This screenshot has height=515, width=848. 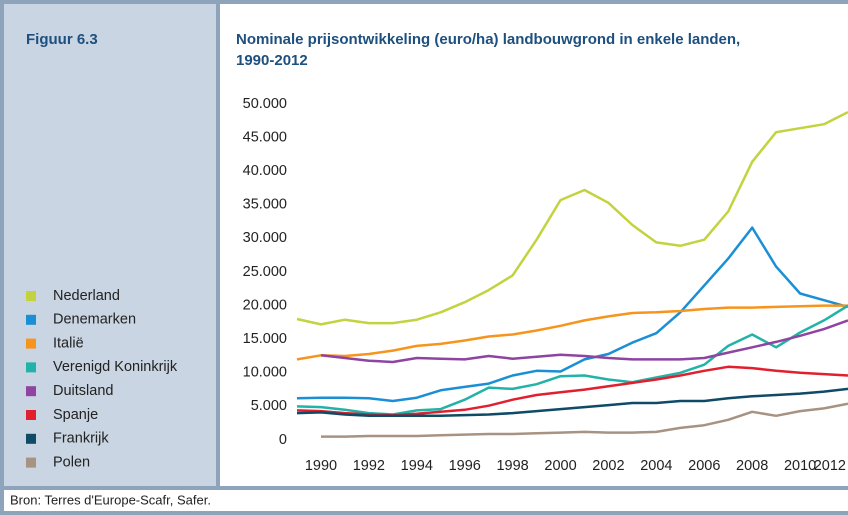 What do you see at coordinates (71, 462) in the screenshot?
I see `legend-label: Polen` at bounding box center [71, 462].